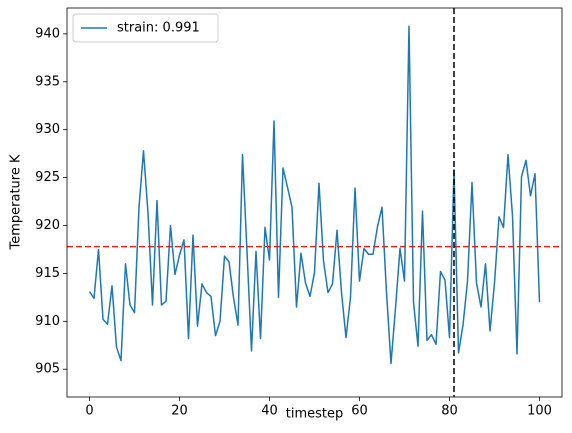 Image resolution: width=572 pixels, height=433 pixels. I want to click on x-tick-label: 0, so click(89, 411).